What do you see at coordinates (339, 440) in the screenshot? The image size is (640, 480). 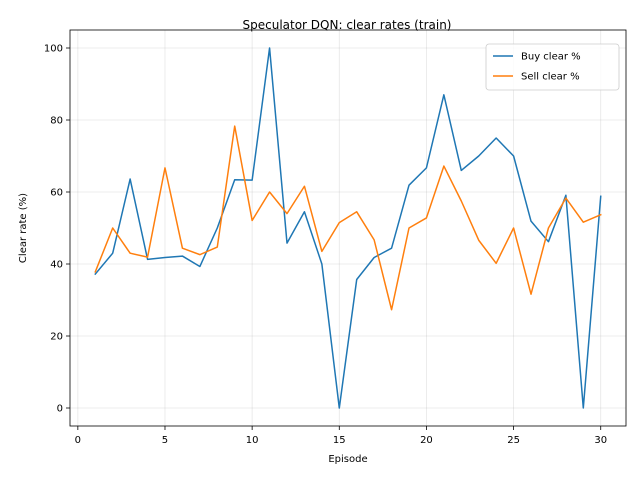 I see `x-tick-label: 15` at bounding box center [339, 440].